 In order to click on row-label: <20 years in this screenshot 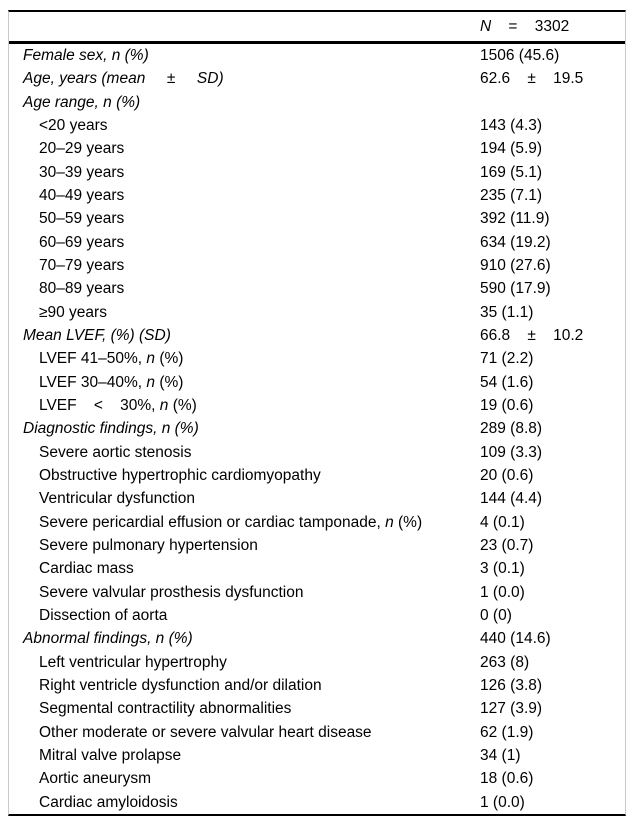, I will do `click(244, 125)`.